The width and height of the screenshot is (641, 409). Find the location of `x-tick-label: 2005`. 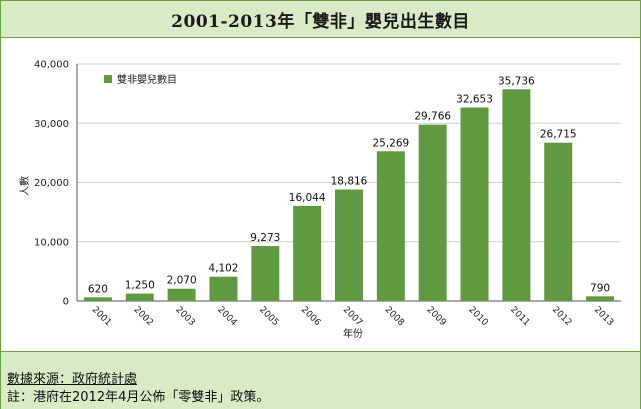

x-tick-label: 2005 is located at coordinates (268, 316).